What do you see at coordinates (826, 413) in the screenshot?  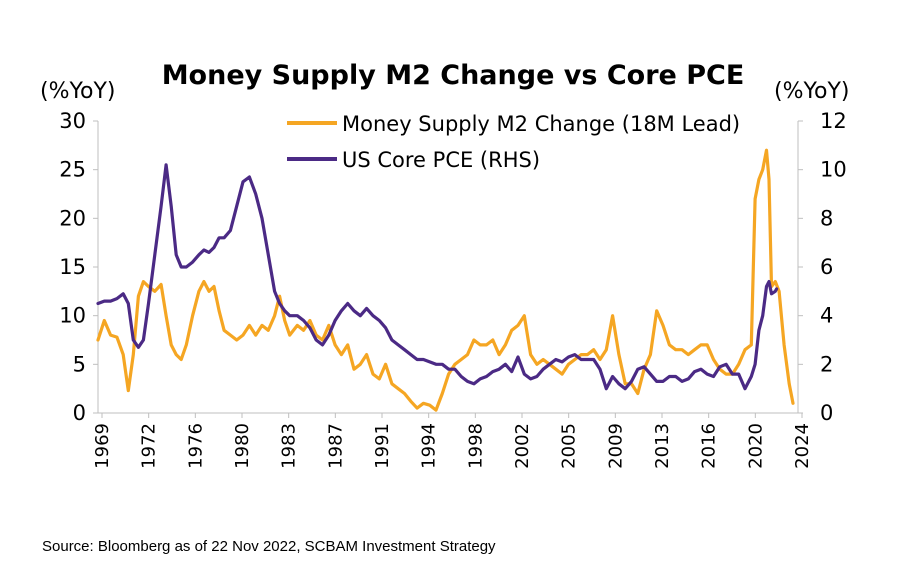 I see `right-tick-label: 0` at bounding box center [826, 413].